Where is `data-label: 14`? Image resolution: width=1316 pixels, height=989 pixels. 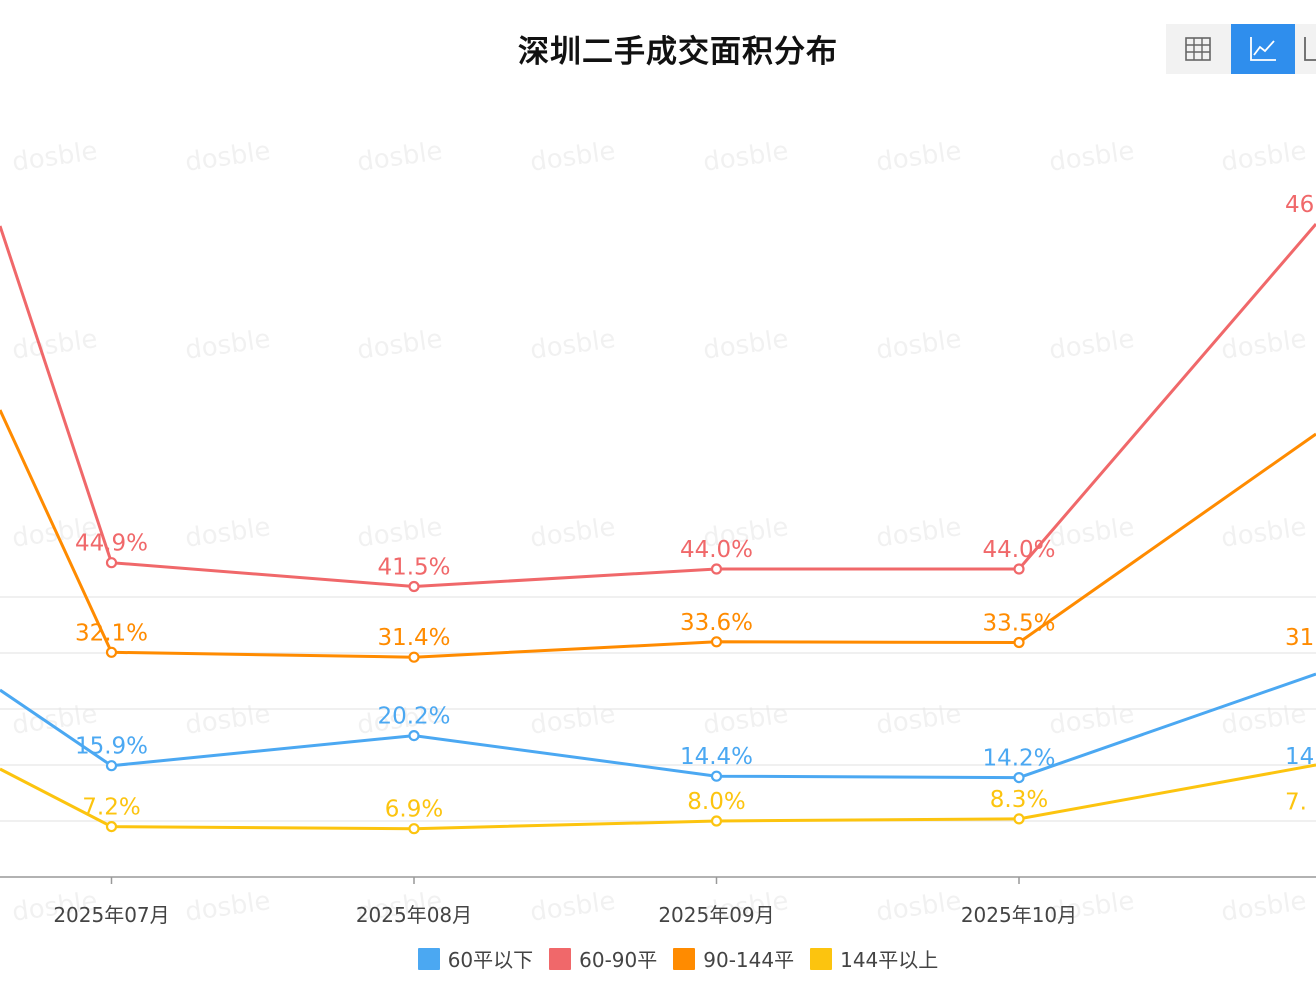 data-label: 14 is located at coordinates (1299, 757).